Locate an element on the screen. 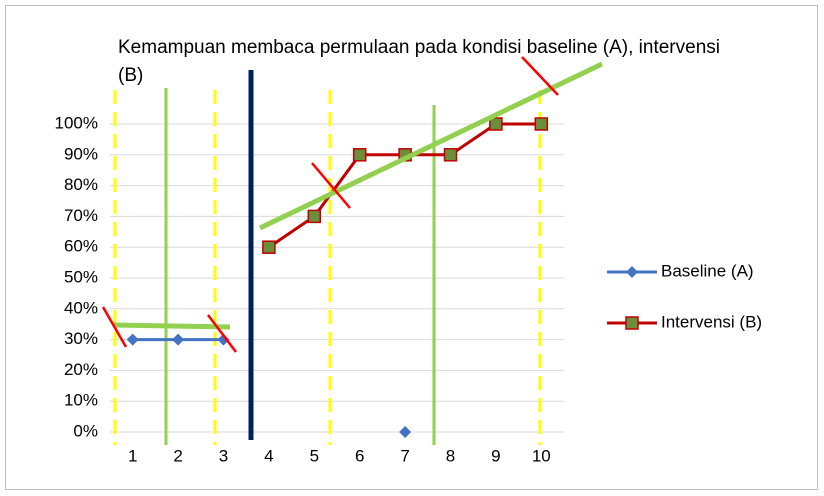 Image resolution: width=824 pixels, height=496 pixels. x-tick-label: 5 is located at coordinates (314, 455).